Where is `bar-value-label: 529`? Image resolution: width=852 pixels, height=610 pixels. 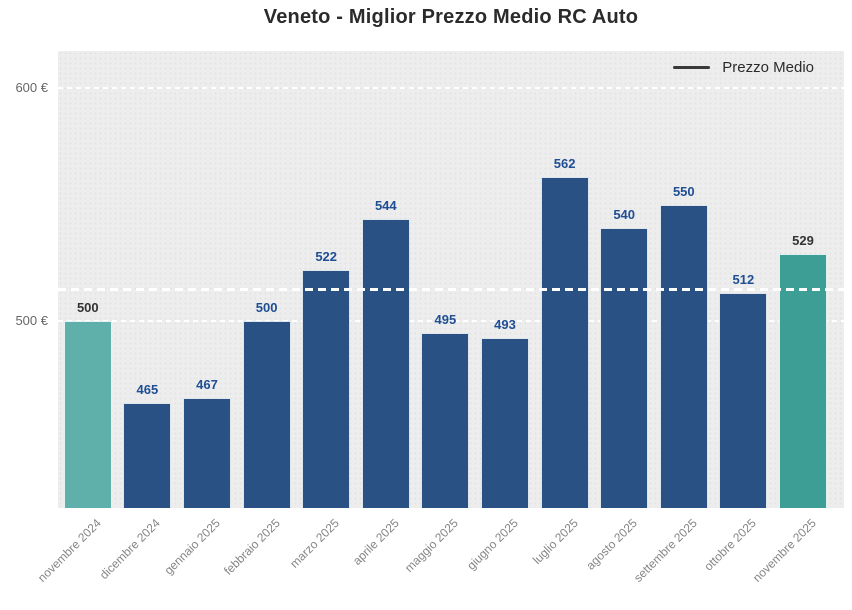 bar-value-label: 529 is located at coordinates (803, 240).